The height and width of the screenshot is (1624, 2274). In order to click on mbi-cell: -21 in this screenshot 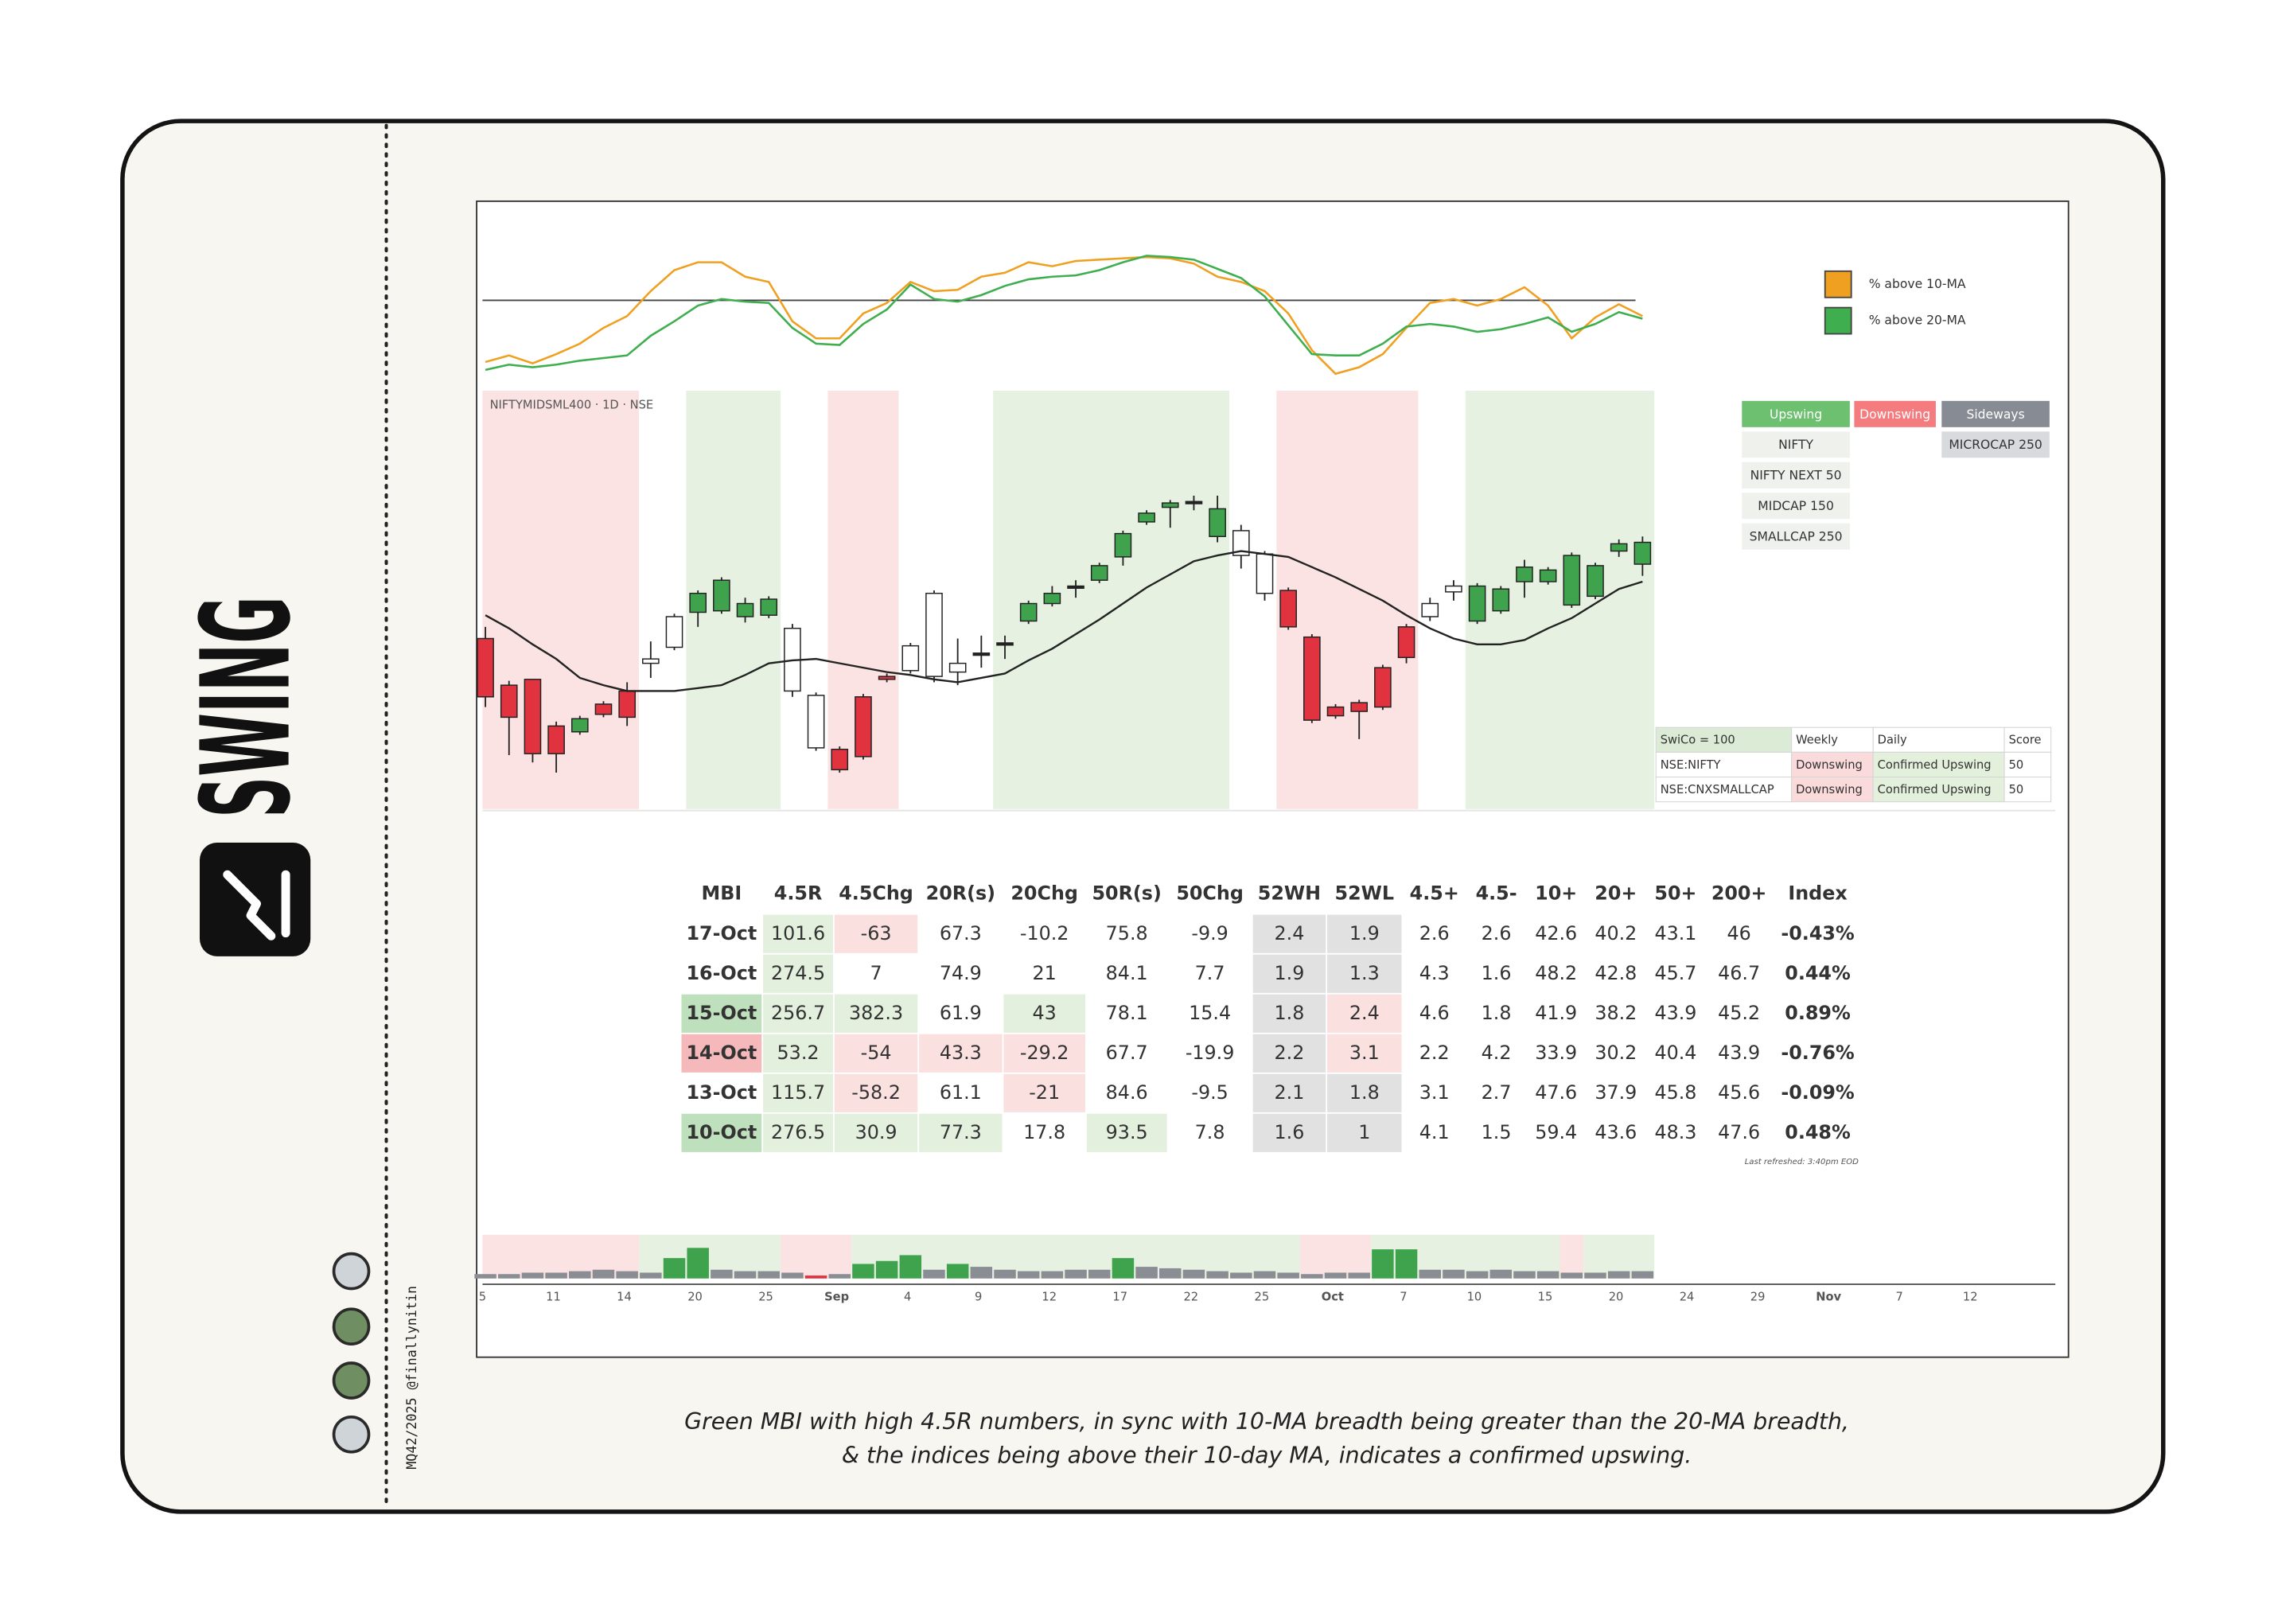, I will do `click(1044, 1092)`.